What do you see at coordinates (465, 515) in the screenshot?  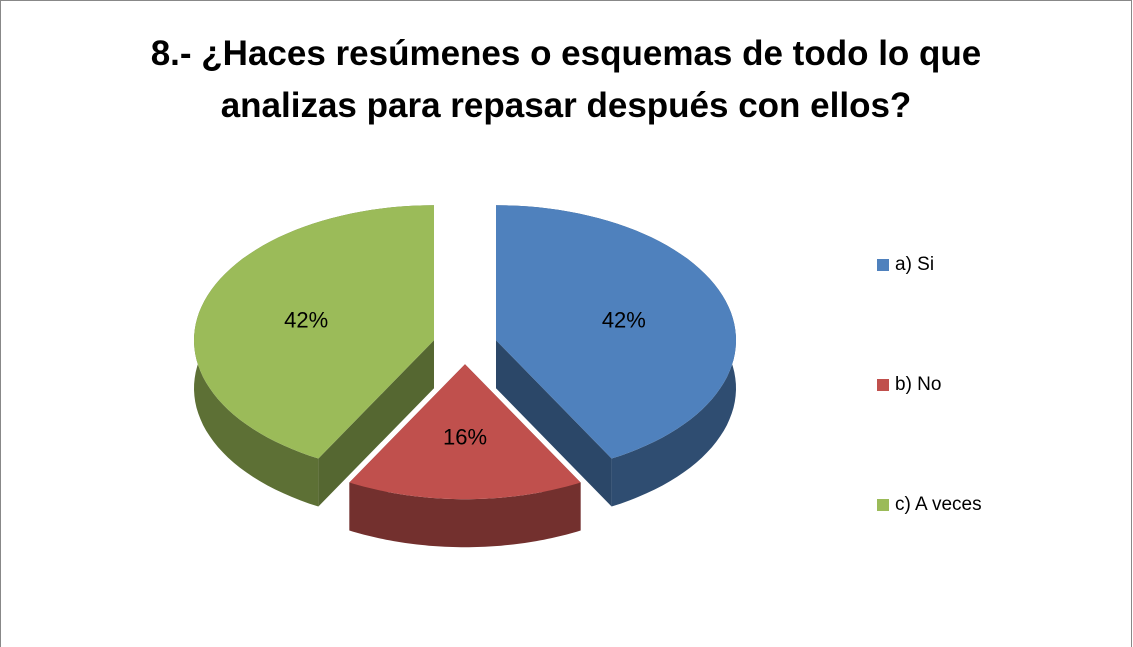 I see `slice-side` at bounding box center [465, 515].